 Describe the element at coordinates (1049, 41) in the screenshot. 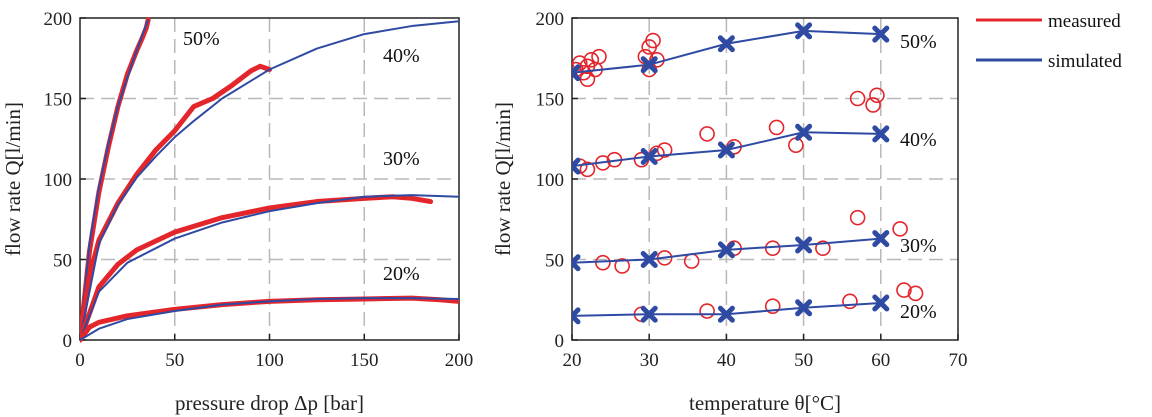

I see `legend: measured simulated` at that location.